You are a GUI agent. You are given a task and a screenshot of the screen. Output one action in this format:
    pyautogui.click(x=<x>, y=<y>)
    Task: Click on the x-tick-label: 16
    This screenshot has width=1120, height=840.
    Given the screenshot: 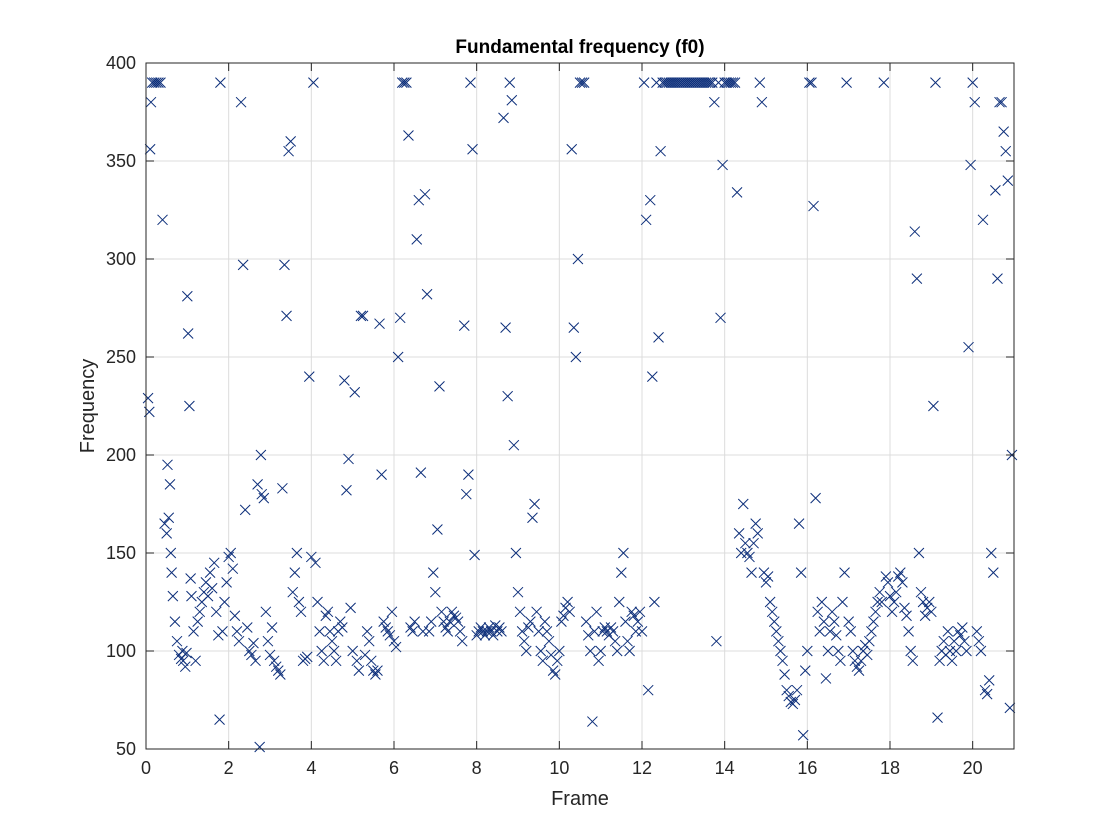 What is the action you would take?
    pyautogui.click(x=807, y=768)
    